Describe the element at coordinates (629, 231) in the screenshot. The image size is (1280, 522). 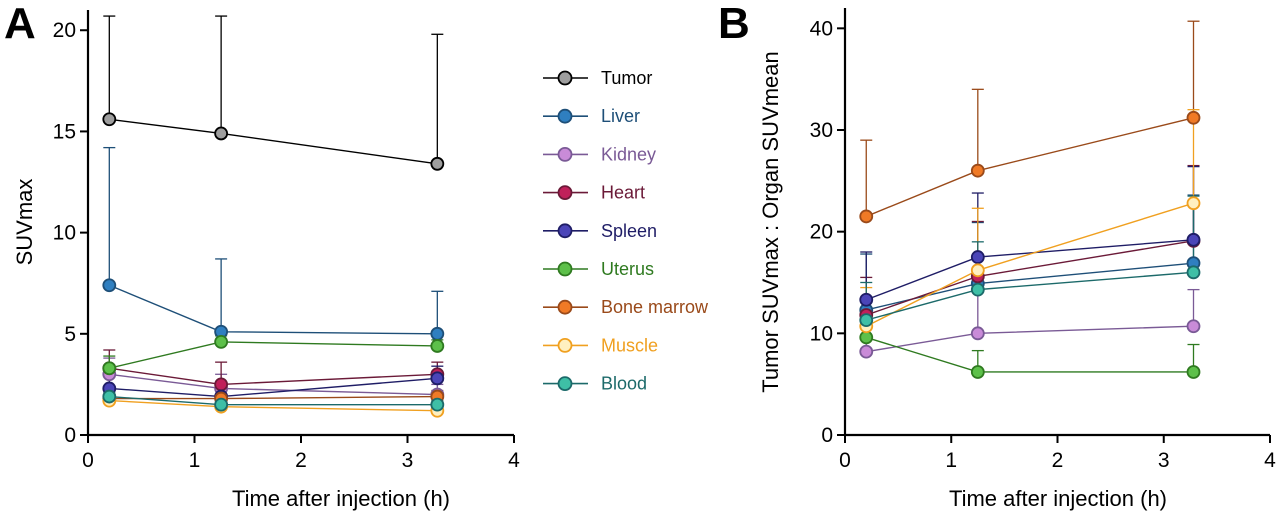
I see `legend-label-spleen: Spleen` at that location.